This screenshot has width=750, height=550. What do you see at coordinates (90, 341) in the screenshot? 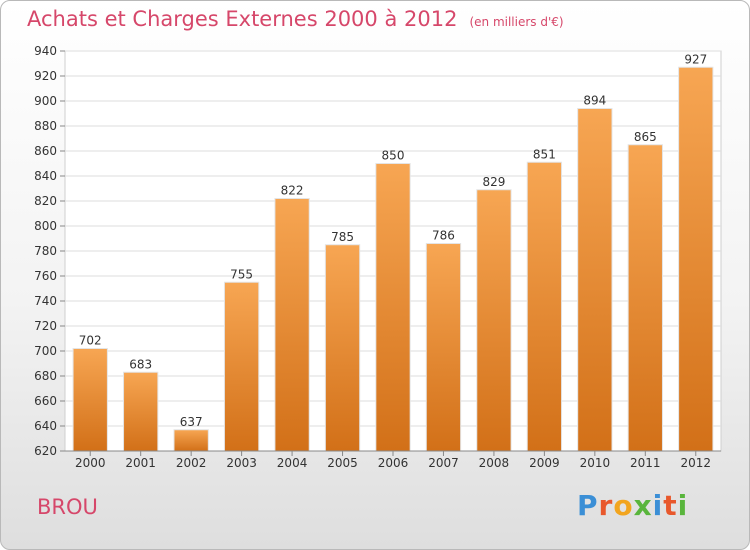
I see `bar-value-label: 702` at bounding box center [90, 341].